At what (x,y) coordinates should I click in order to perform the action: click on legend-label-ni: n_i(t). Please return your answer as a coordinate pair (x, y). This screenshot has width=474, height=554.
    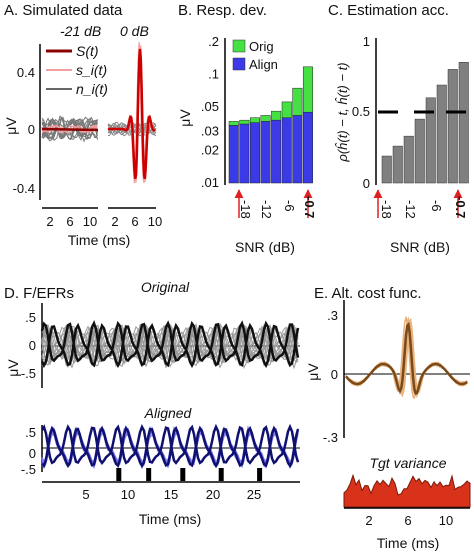
    Looking at the image, I should click on (92, 89).